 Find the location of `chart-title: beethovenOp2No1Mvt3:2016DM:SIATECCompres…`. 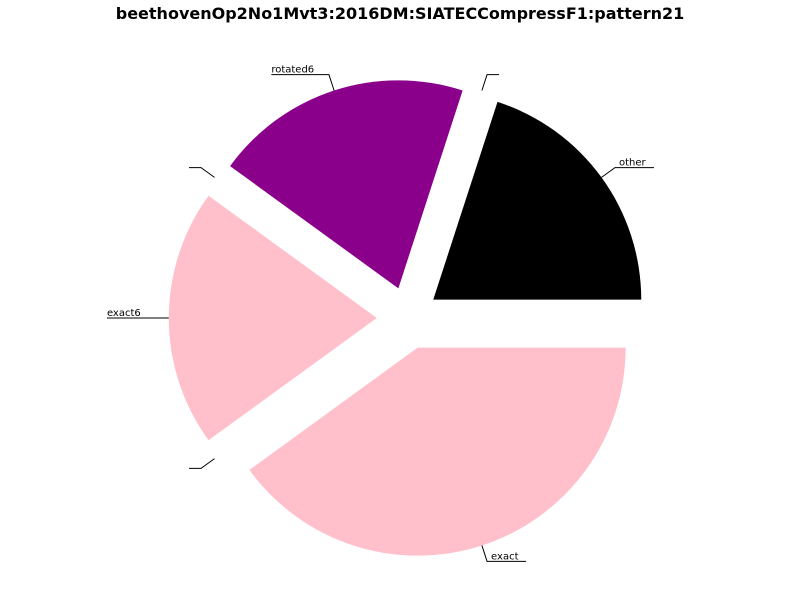

chart-title: beethovenOp2No1Mvt3:2016DM:SIATECCompres… is located at coordinates (400, 13).